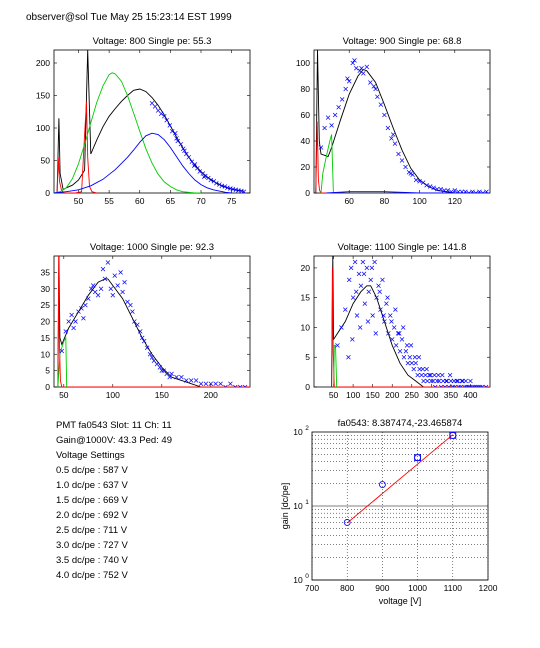  Describe the element at coordinates (92, 485) in the screenshot. I see `voltage-setting: 1.0 dc/pe : 637 V` at that location.